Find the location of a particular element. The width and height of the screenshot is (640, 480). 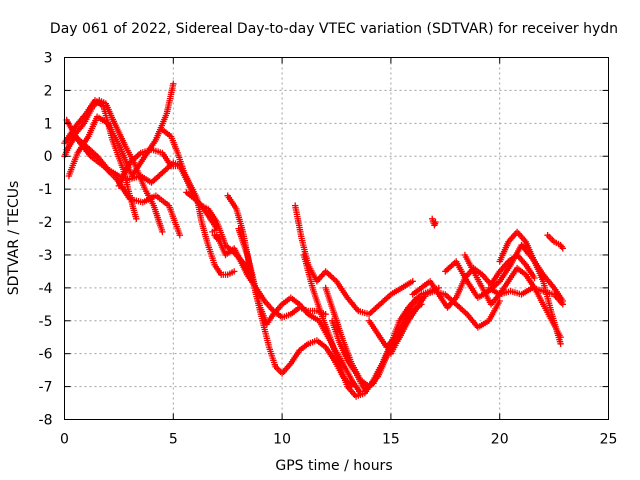

x-tick-label: 15 is located at coordinates (391, 440).